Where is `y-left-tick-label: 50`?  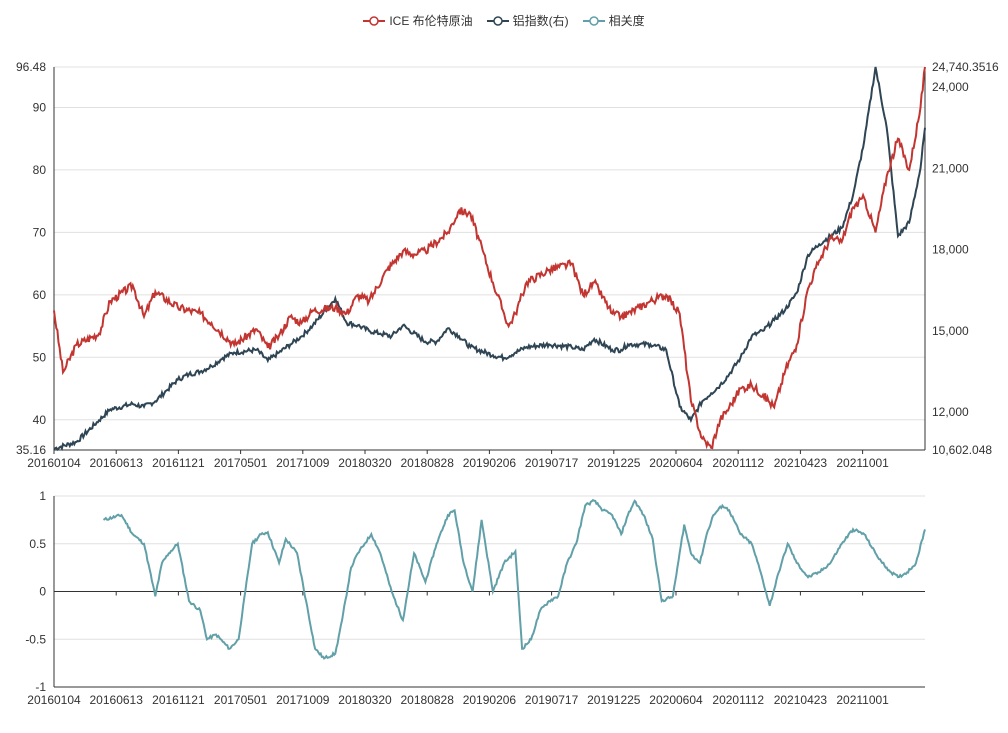 y-left-tick-label: 50 is located at coordinates (40, 357).